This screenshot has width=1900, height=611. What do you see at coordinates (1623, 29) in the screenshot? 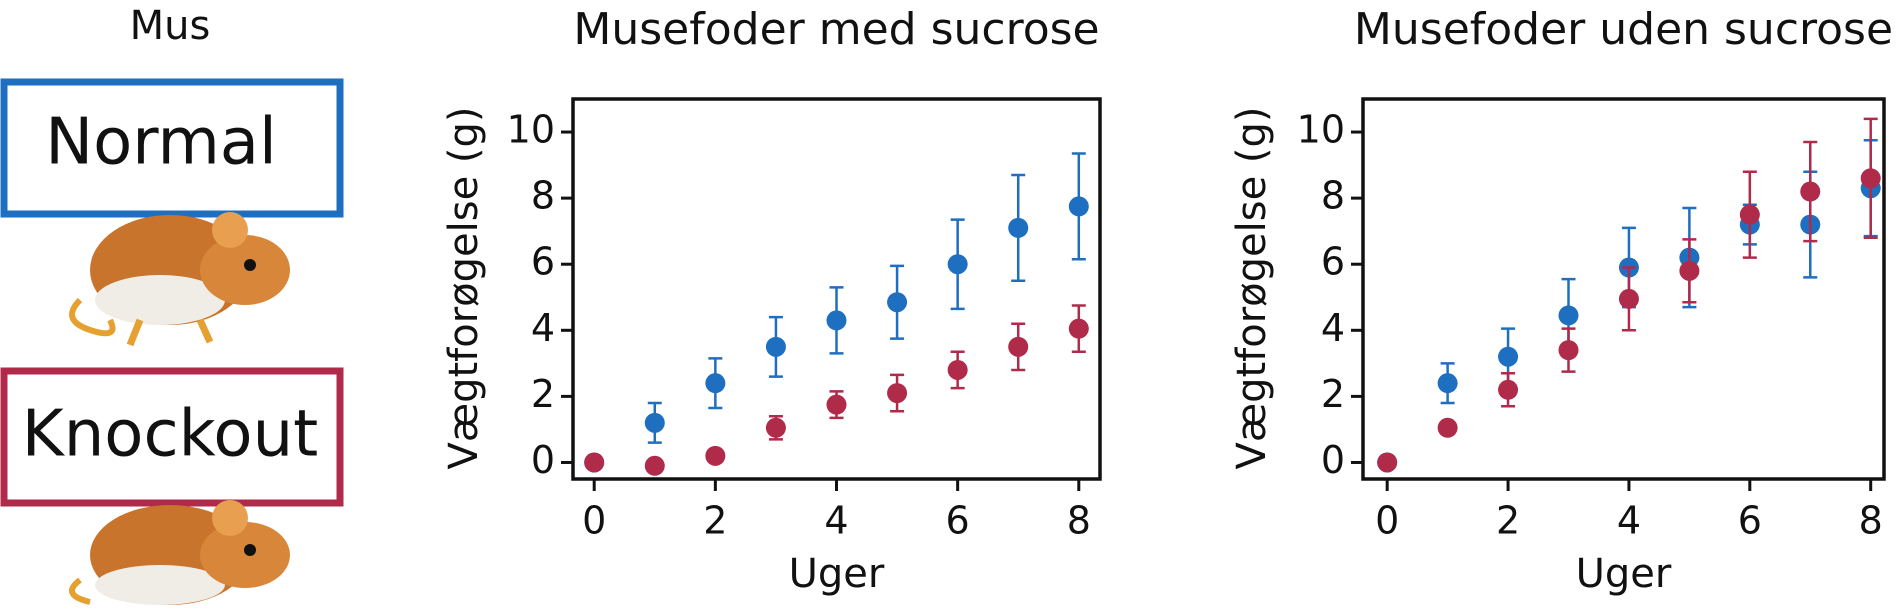
I see `chart-title: Musefoder uden sucrose` at bounding box center [1623, 29].